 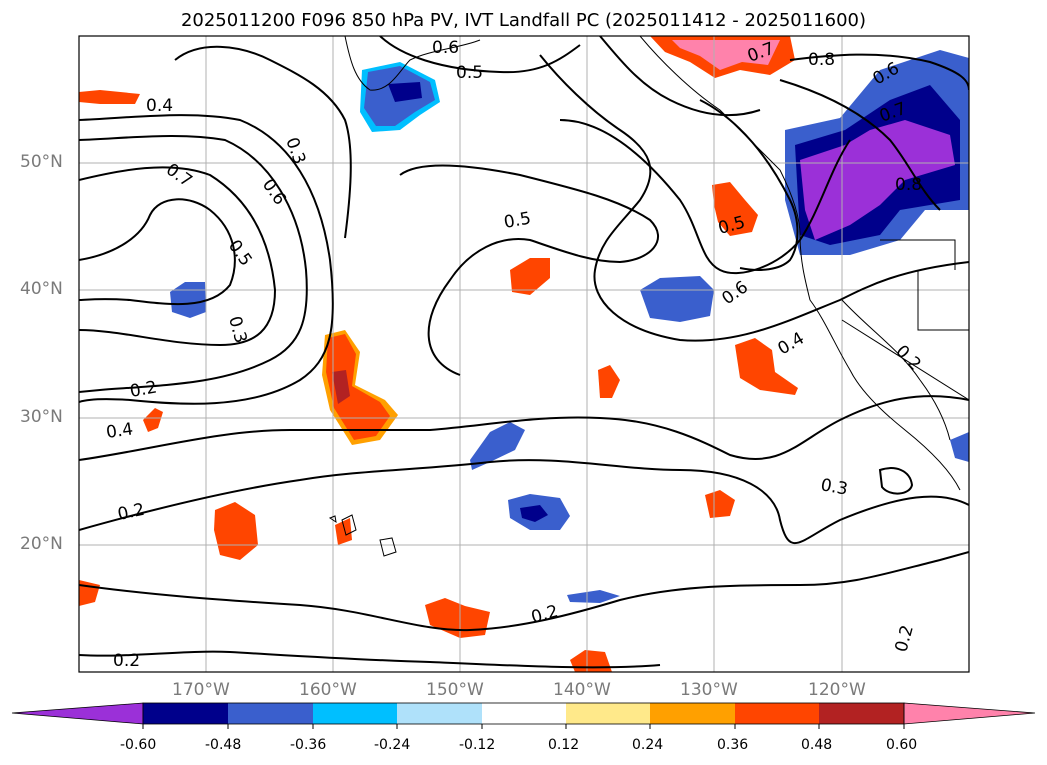 I want to click on lat-label-20n: 20°N, so click(x=41, y=544).